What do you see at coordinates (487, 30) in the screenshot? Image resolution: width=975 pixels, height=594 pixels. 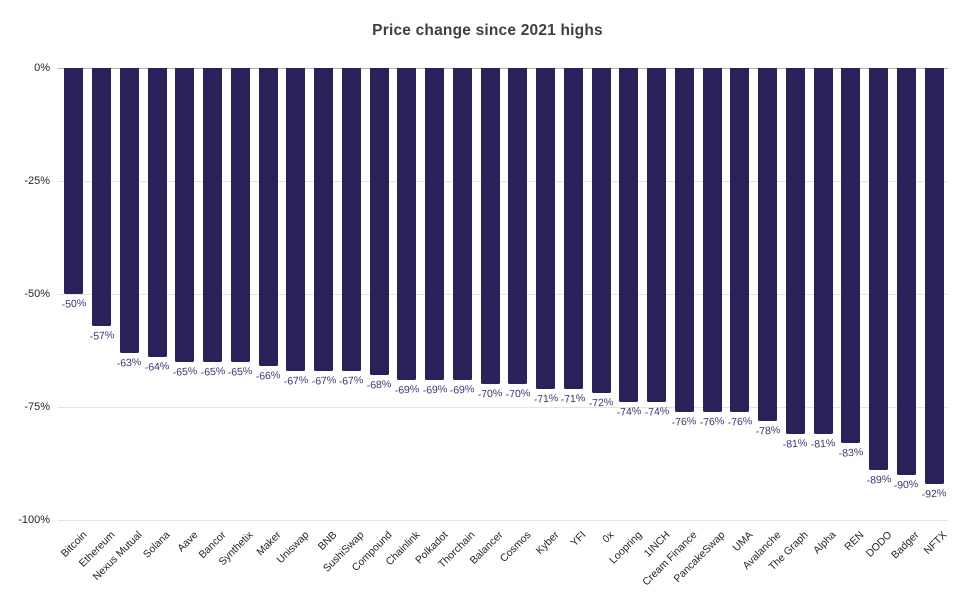 I see `chart-title: Price change since 2021 highs` at bounding box center [487, 30].